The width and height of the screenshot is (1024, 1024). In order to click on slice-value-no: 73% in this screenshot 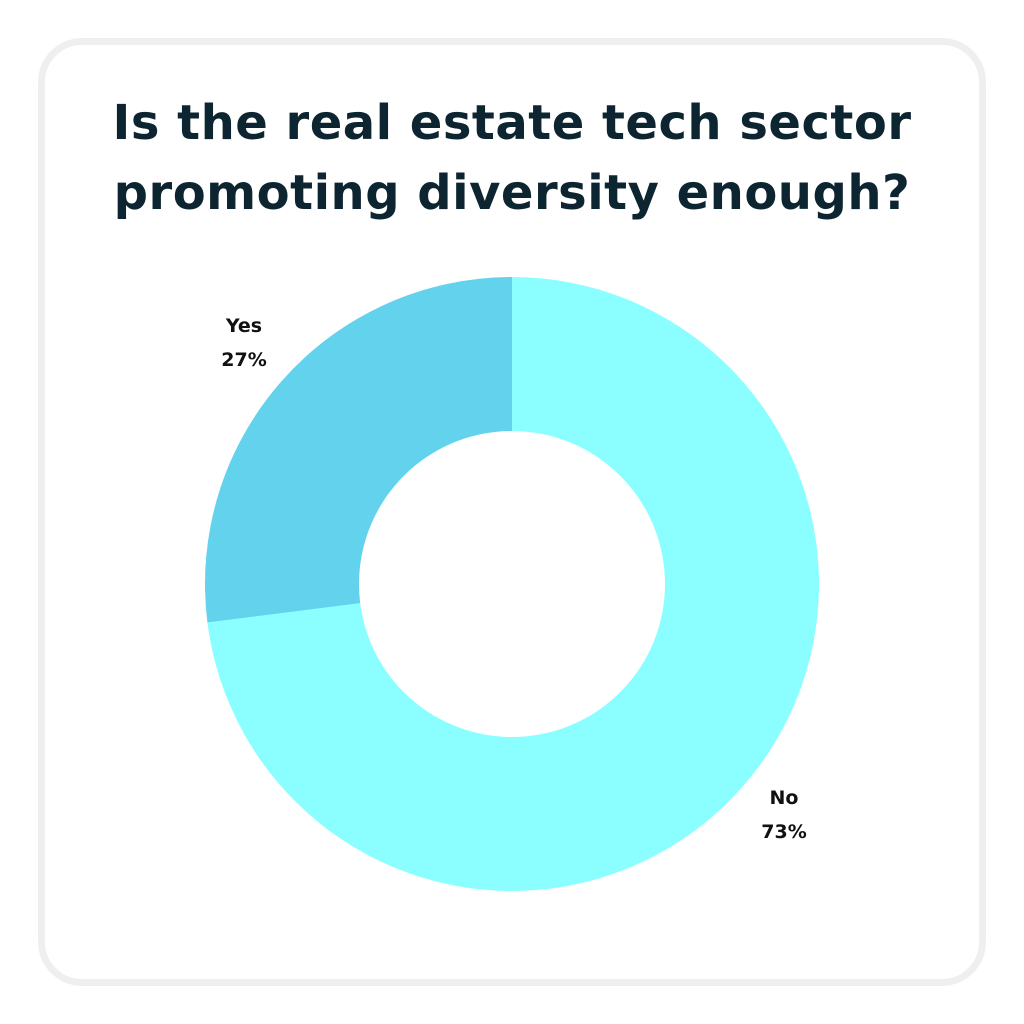, I will do `click(783, 832)`.